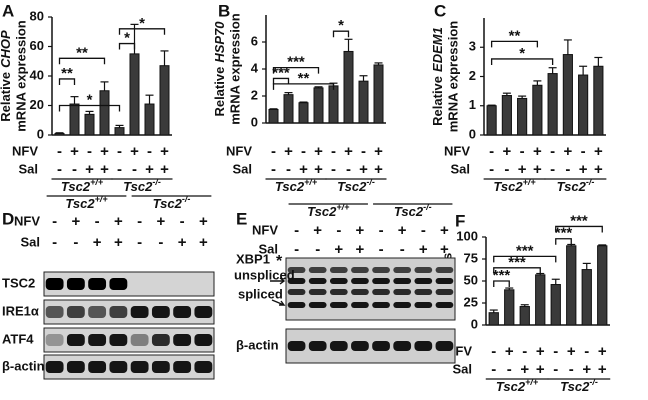 The image size is (648, 400). What do you see at coordinates (472, 75) in the screenshot?
I see `y-tick-label: 2` at bounding box center [472, 75].